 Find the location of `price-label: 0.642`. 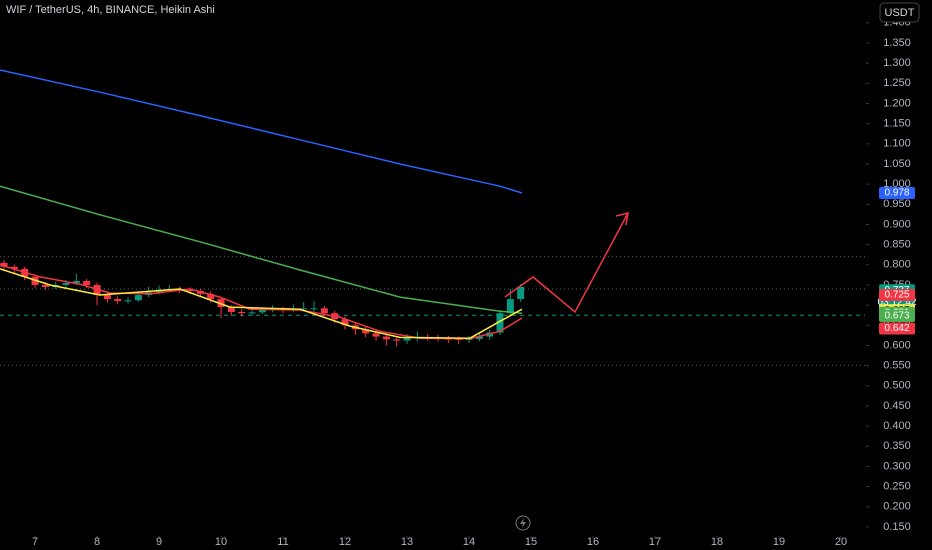

price-label: 0.642 is located at coordinates (896, 328).